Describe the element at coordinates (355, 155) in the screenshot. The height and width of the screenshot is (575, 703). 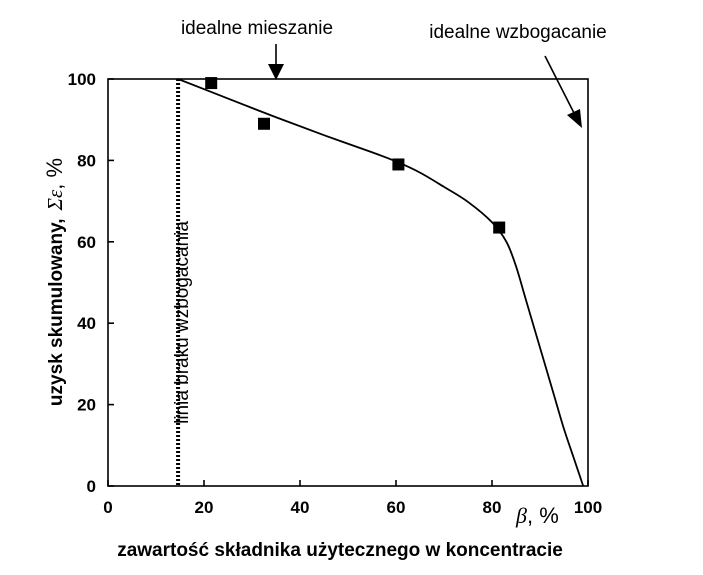
I see `data-markers` at that location.